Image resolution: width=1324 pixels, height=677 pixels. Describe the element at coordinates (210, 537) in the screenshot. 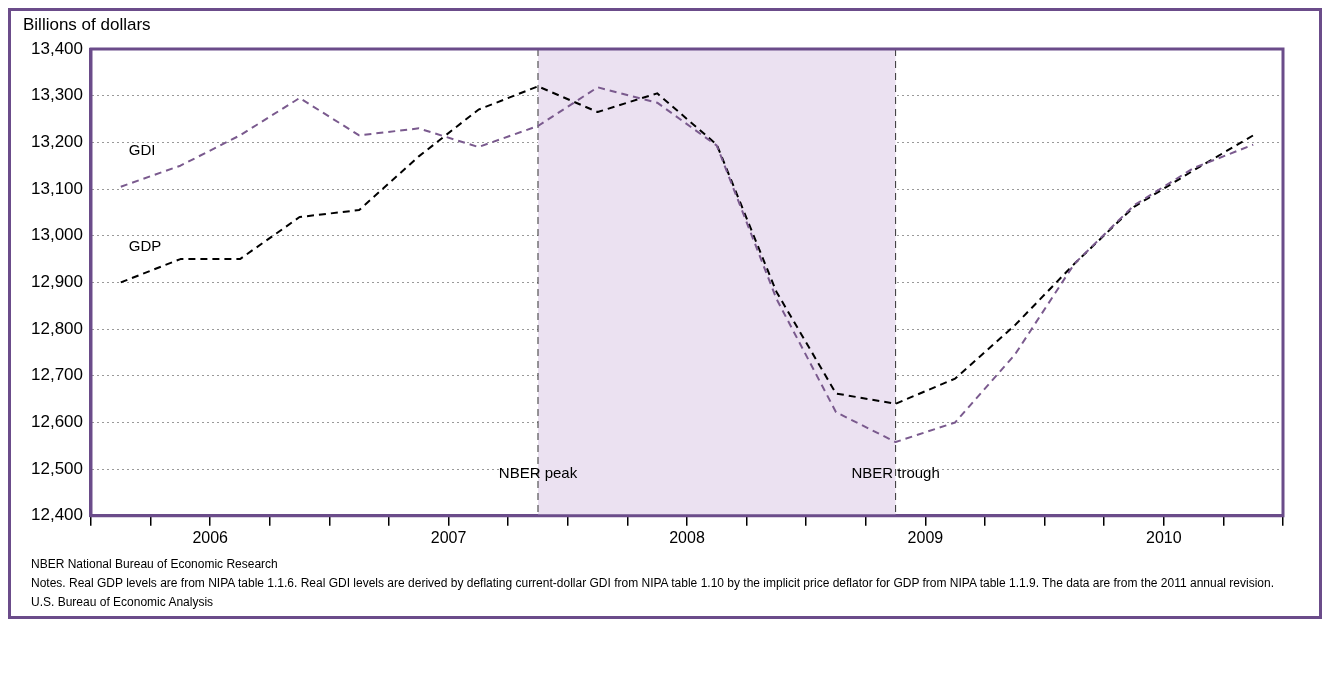

I see `x-tick-label: 2006` at that location.